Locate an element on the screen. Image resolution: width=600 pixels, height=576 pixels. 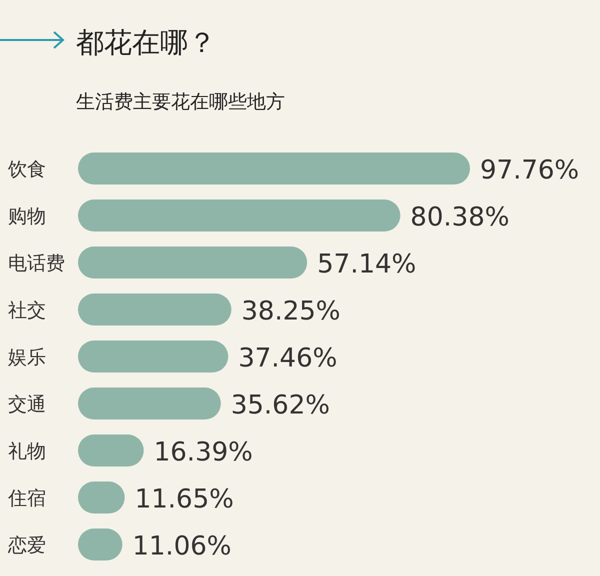
y-tick-label: 住宿 is located at coordinates (26, 499).